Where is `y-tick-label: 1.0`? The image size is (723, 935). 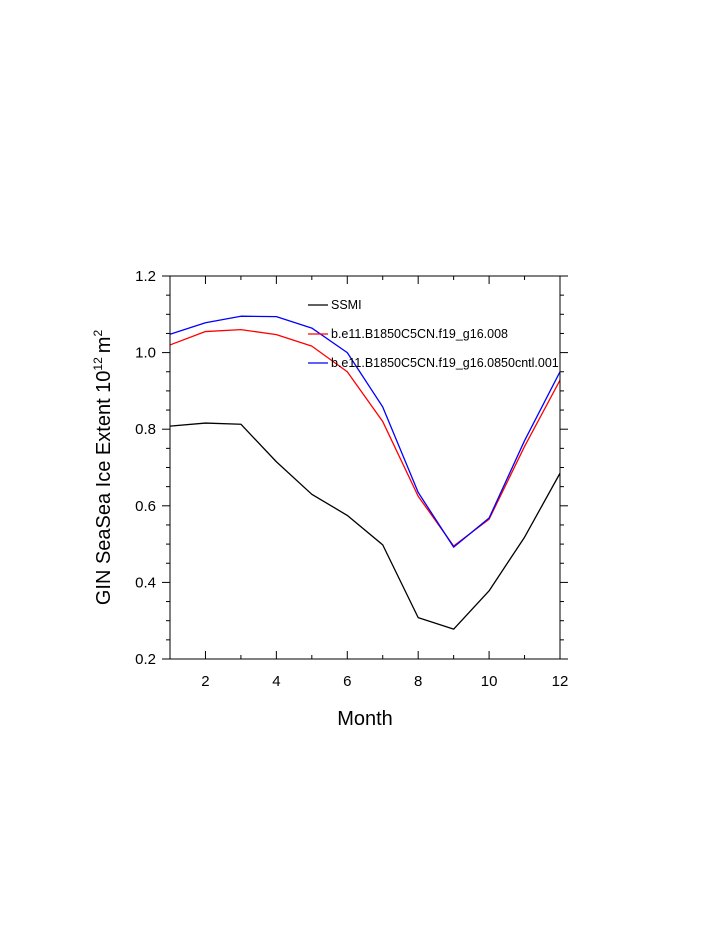 y-tick-label: 1.0 is located at coordinates (145, 353).